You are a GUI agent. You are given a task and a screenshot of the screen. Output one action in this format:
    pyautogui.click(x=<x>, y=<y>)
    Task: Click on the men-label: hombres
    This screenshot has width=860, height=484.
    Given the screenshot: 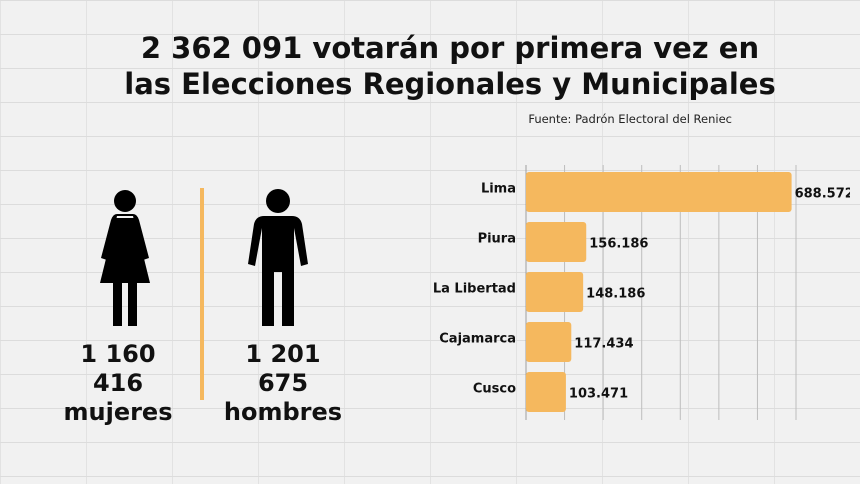 What is the action you would take?
    pyautogui.click(x=283, y=412)
    